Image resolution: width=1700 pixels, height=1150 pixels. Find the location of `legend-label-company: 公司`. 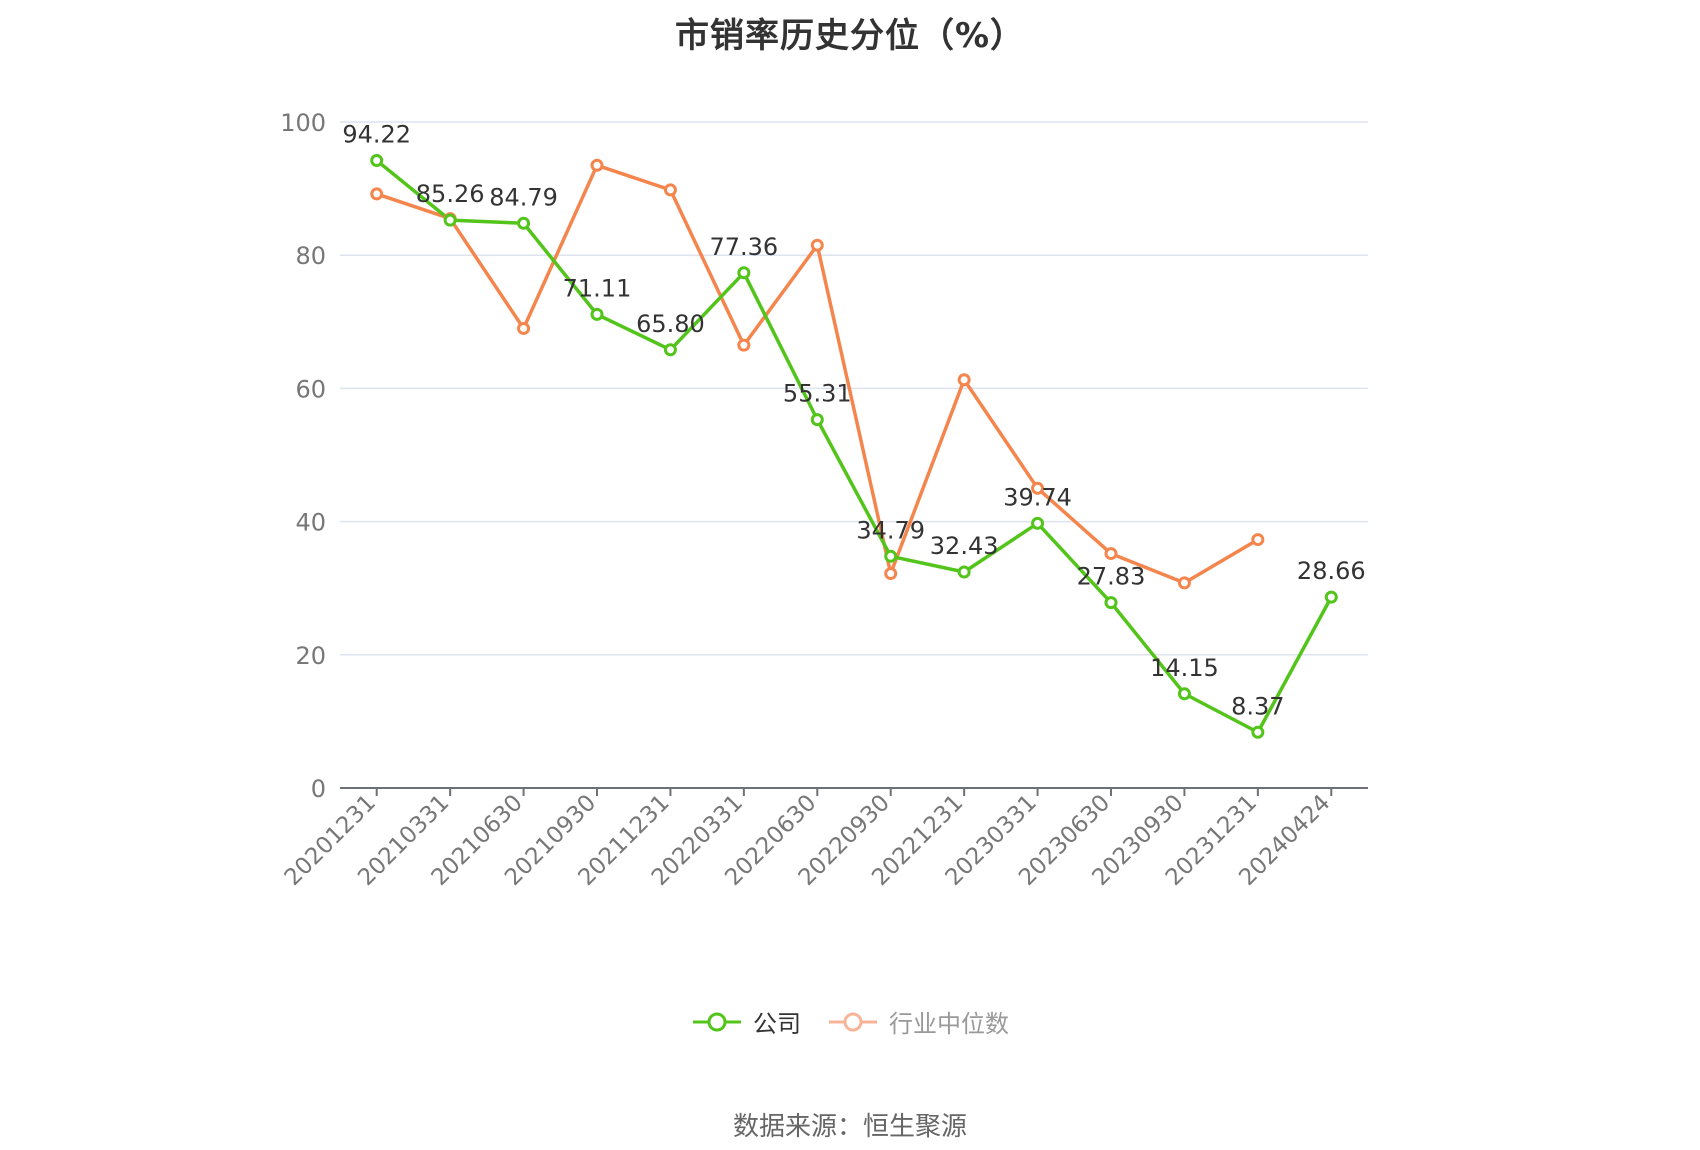

legend-label-company: 公司 is located at coordinates (777, 1024).